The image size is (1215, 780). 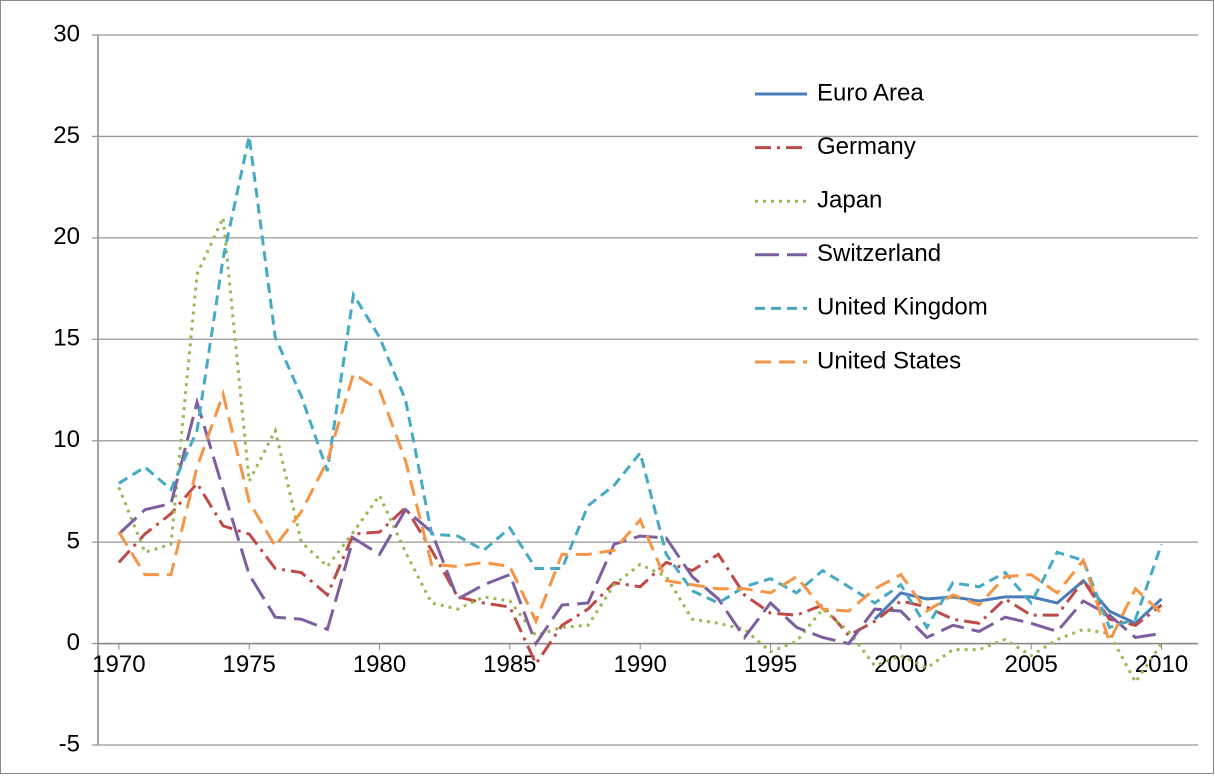 I want to click on x-tick-label: 1990, so click(x=639, y=664).